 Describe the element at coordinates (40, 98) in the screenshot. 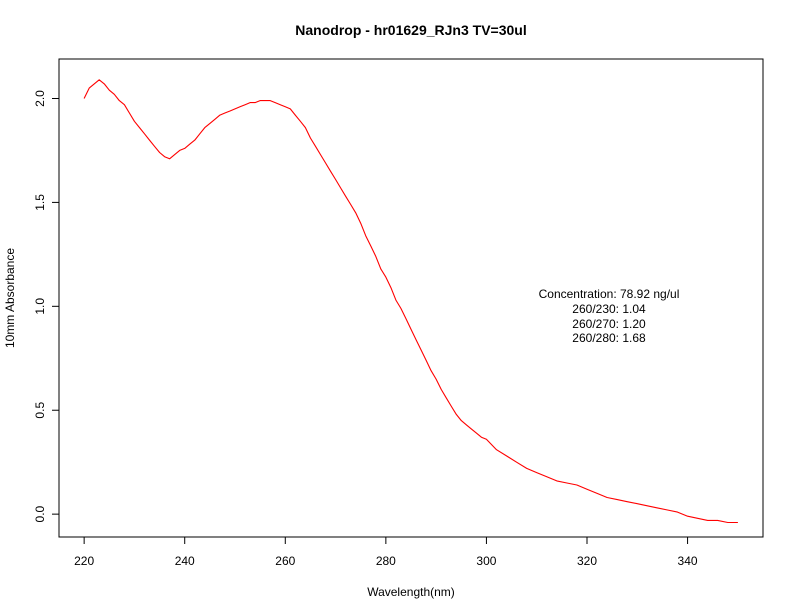

I see `y-tick-label: 2.0` at that location.